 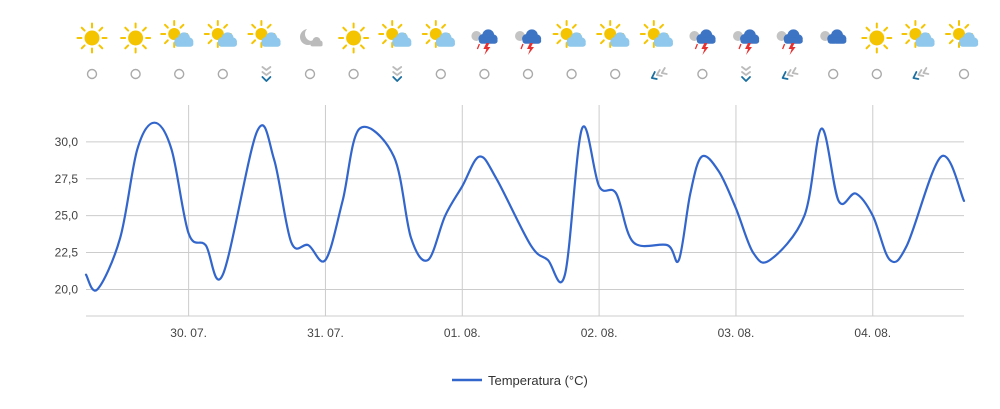 I want to click on rain-cloud-icon, so click(x=833, y=39).